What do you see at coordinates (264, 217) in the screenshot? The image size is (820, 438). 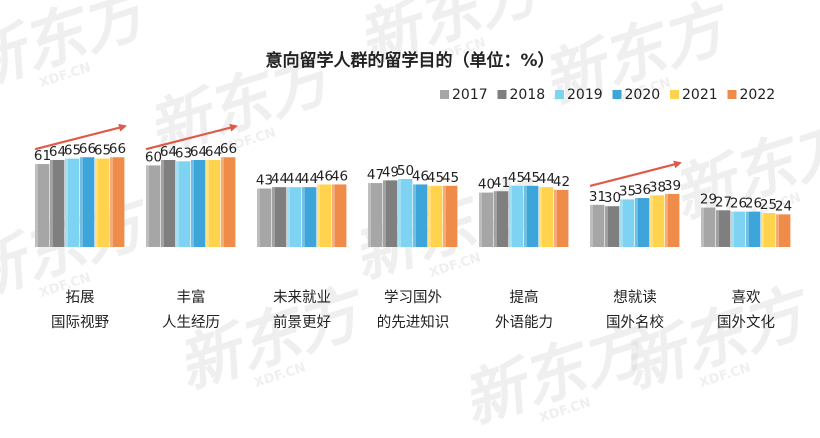 I see `bar-group-2-2017` at bounding box center [264, 217].